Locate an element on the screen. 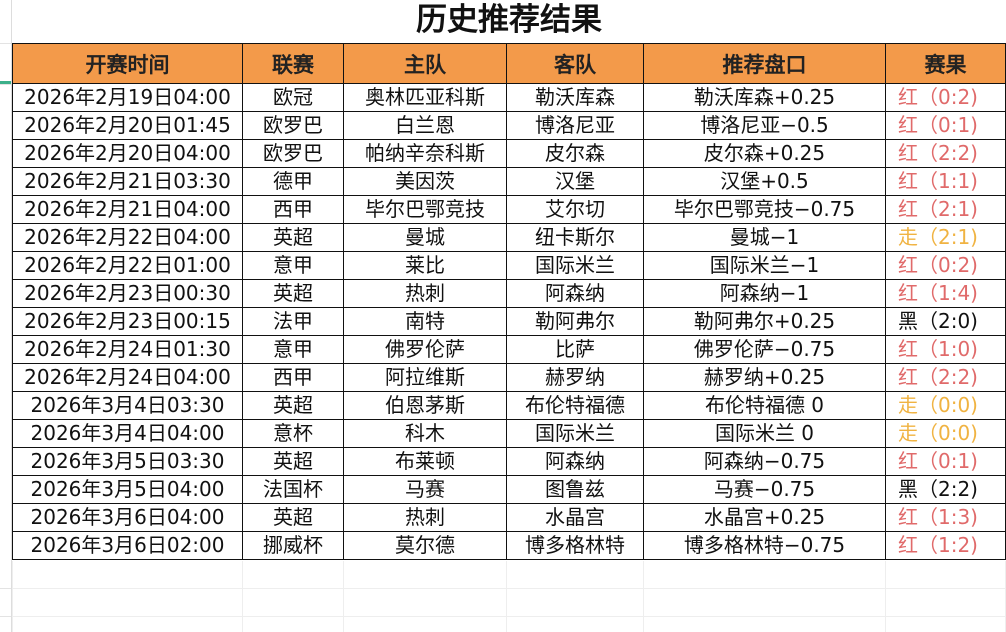 Image resolution: width=1006 pixels, height=632 pixels. cell-home: 布莱顿 is located at coordinates (425, 461).